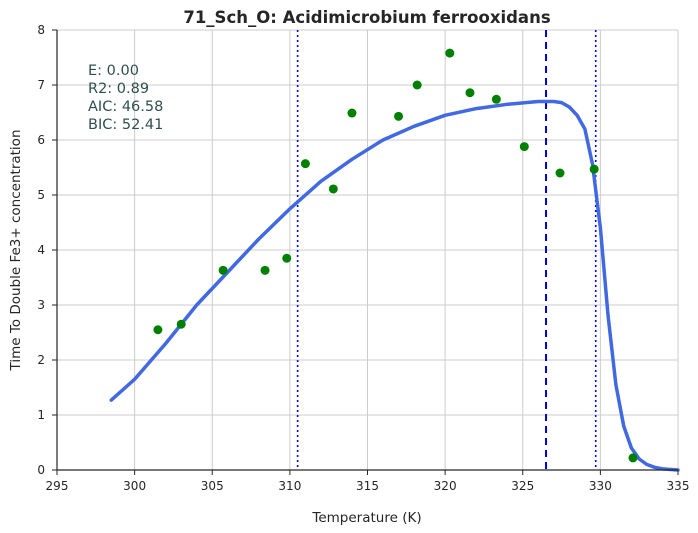 This screenshot has height=533, width=698. Describe the element at coordinates (522, 486) in the screenshot. I see `x-tick-label: 325` at that location.